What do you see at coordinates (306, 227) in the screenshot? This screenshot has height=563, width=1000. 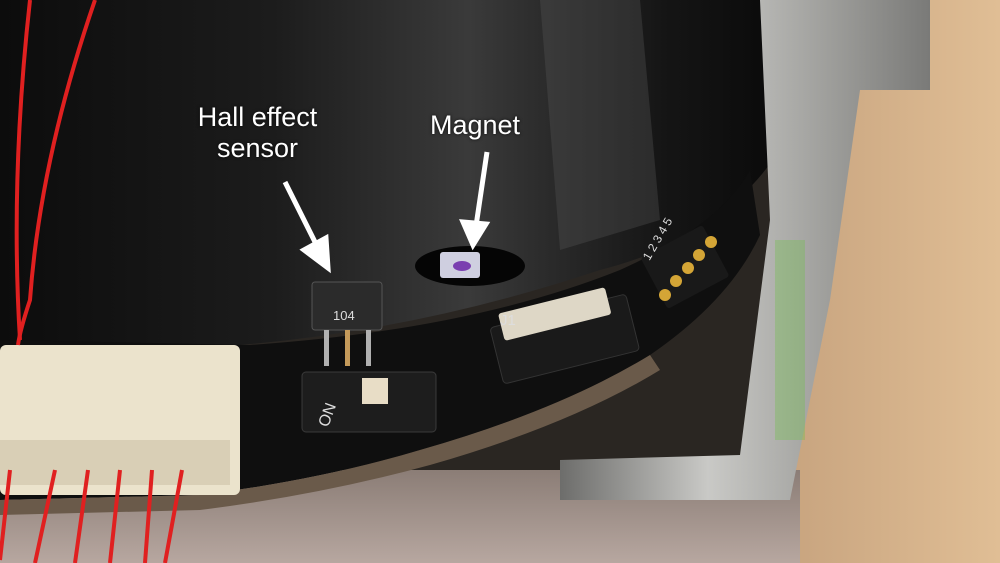 I see `arrow-to-sensor` at bounding box center [306, 227].